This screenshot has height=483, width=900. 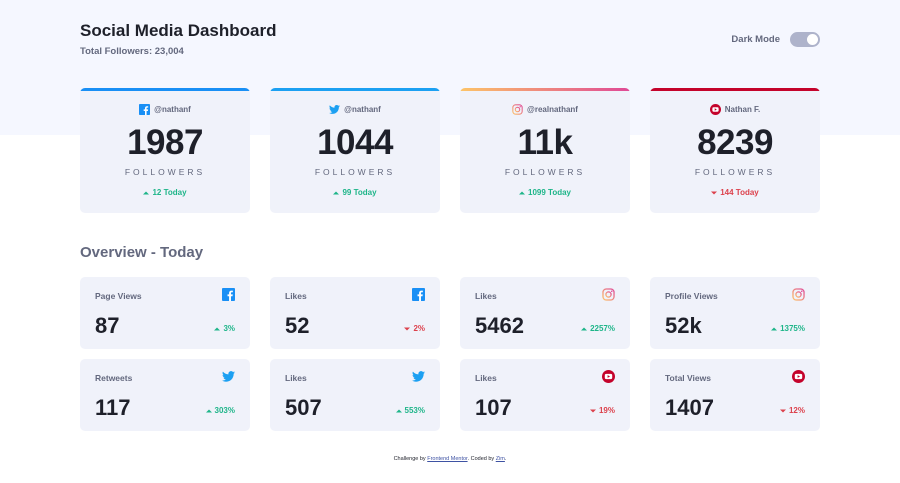 I want to click on follower-count: 1987, so click(x=165, y=142).